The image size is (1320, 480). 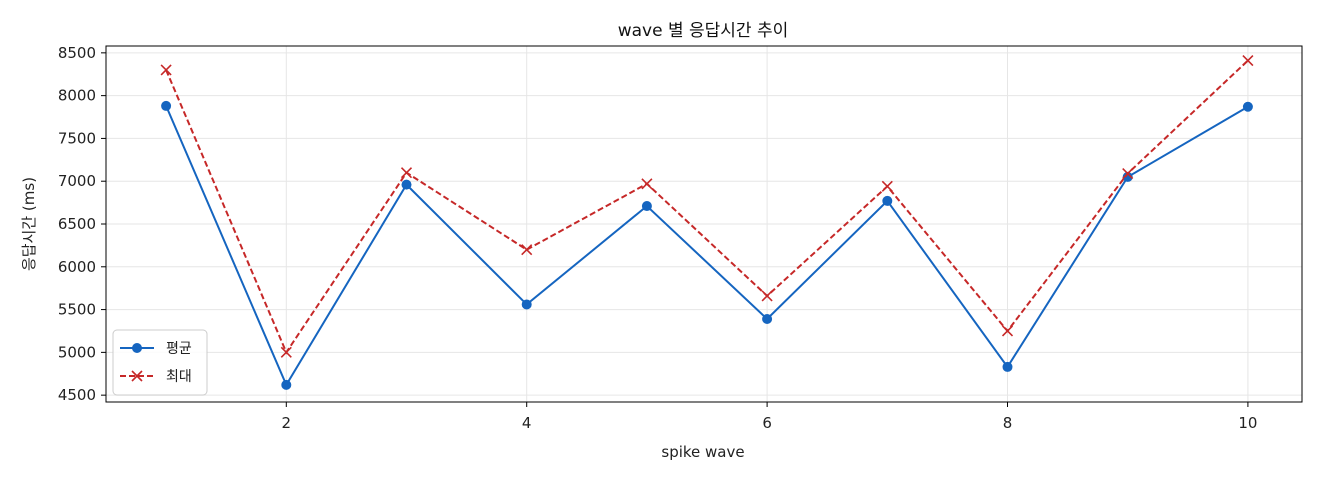 I want to click on legend-label: 평균, so click(x=179, y=349).